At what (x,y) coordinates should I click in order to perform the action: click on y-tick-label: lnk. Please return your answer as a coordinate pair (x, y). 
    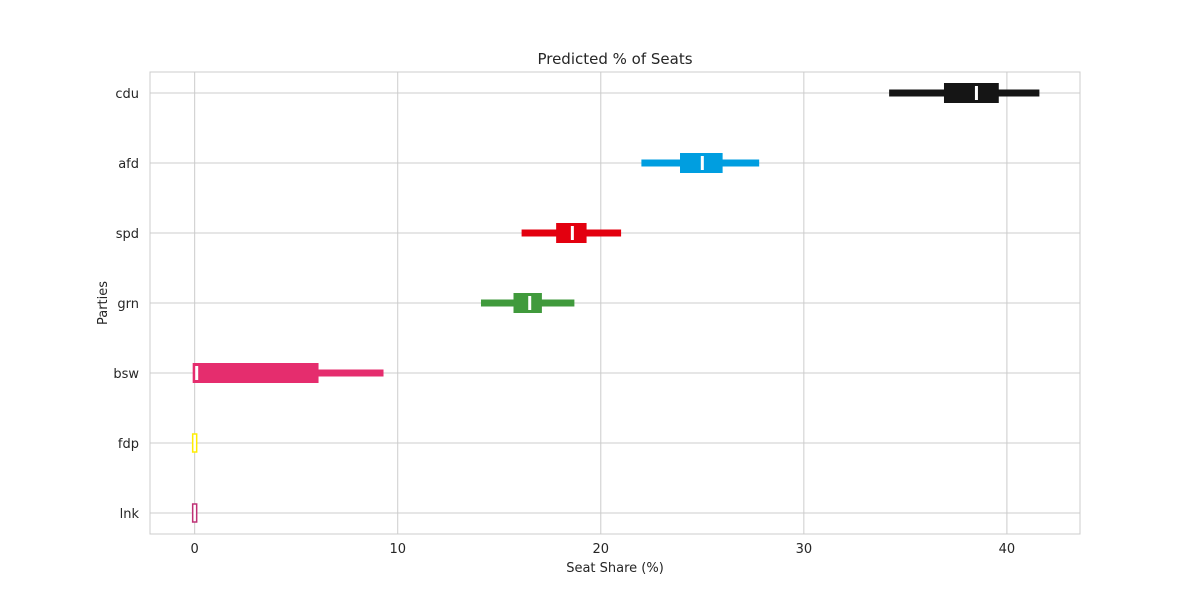
    Looking at the image, I should click on (130, 514).